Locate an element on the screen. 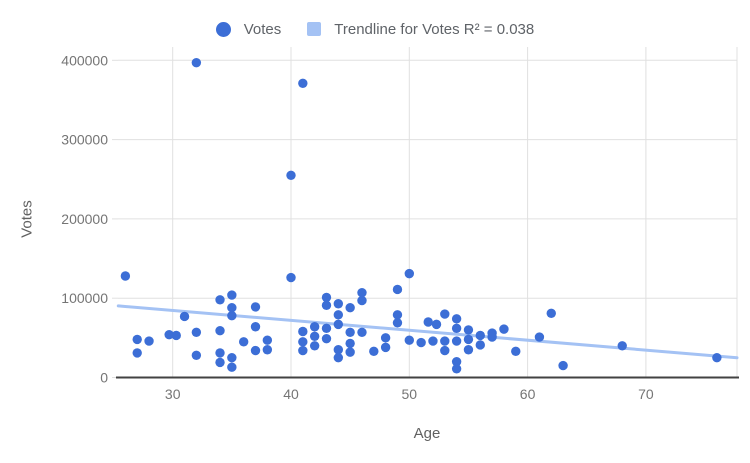 The height and width of the screenshot is (463, 750). x-tick-label: 40 is located at coordinates (291, 394).